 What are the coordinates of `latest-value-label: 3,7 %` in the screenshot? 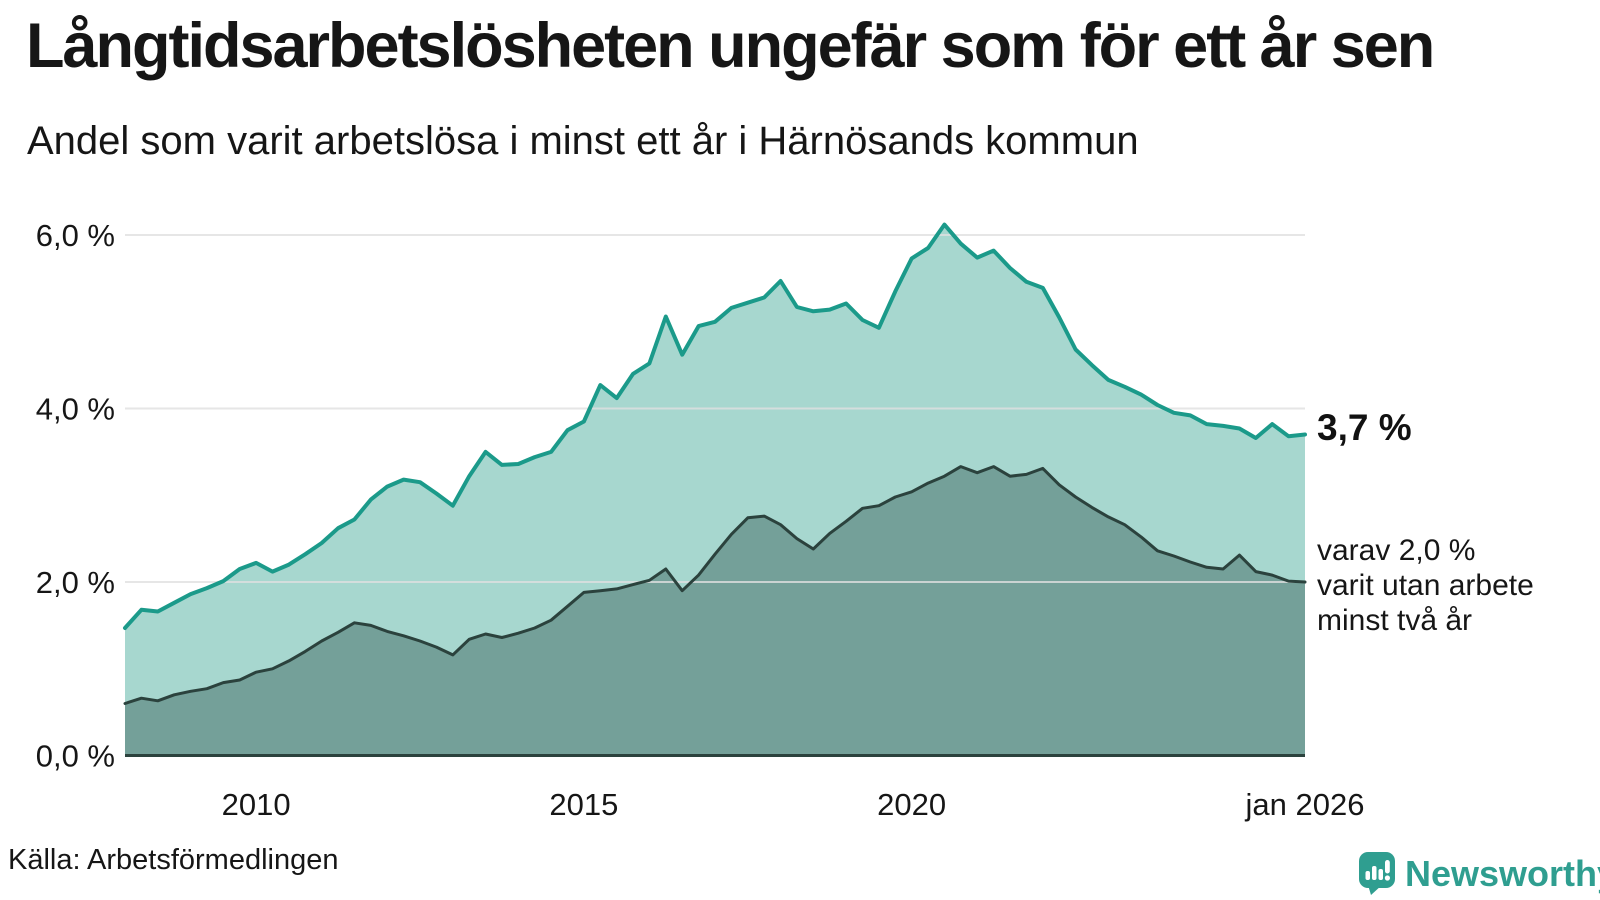 It's located at (1364, 427).